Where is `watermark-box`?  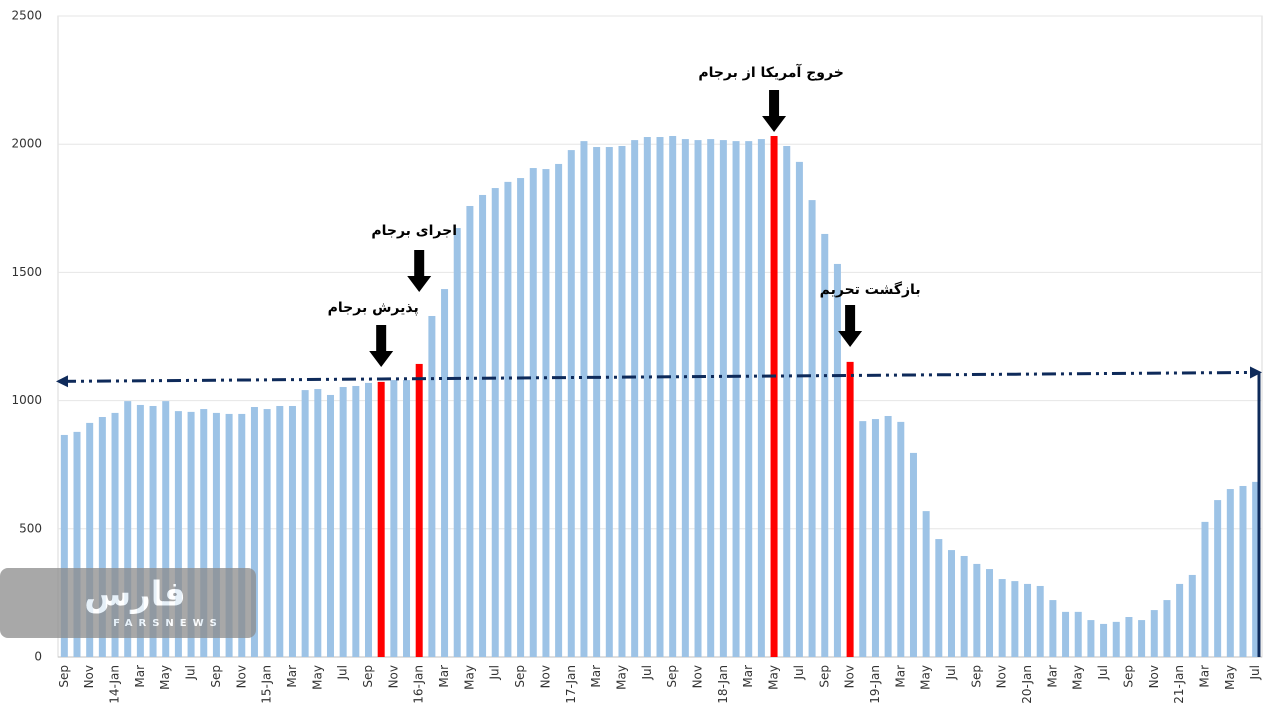 watermark-box is located at coordinates (128, 603).